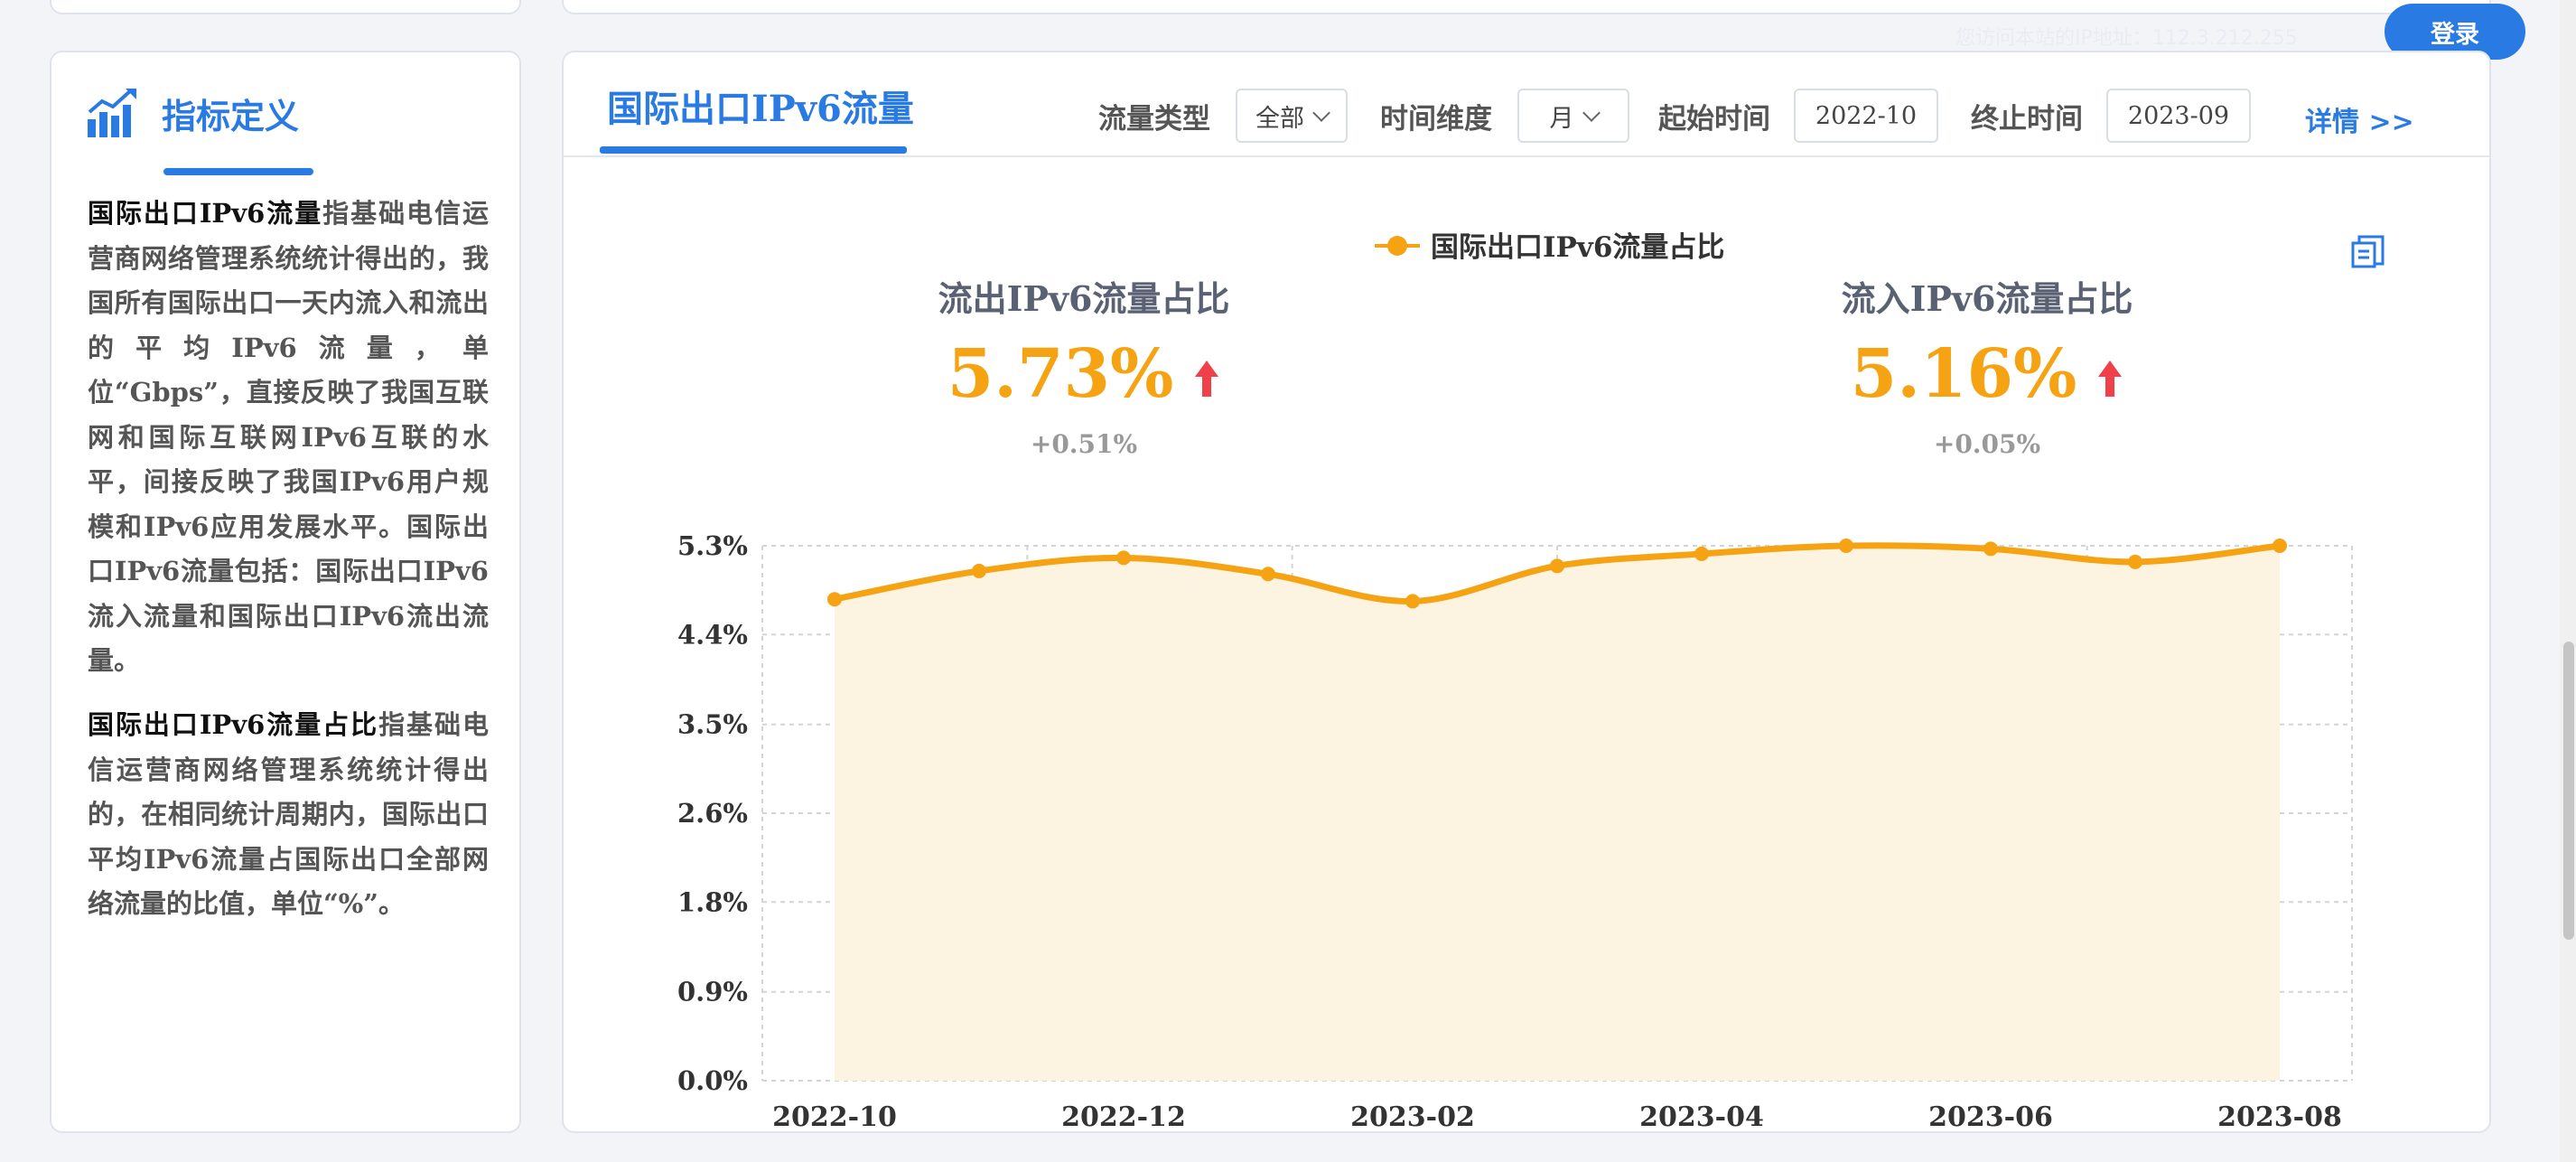  I want to click on tab-divider, so click(1526, 156).